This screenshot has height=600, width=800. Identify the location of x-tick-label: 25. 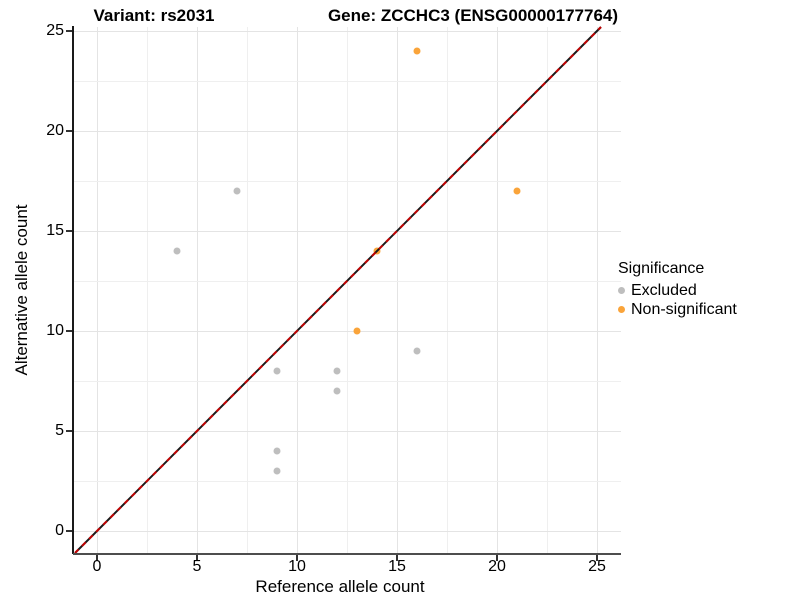
(597, 566).